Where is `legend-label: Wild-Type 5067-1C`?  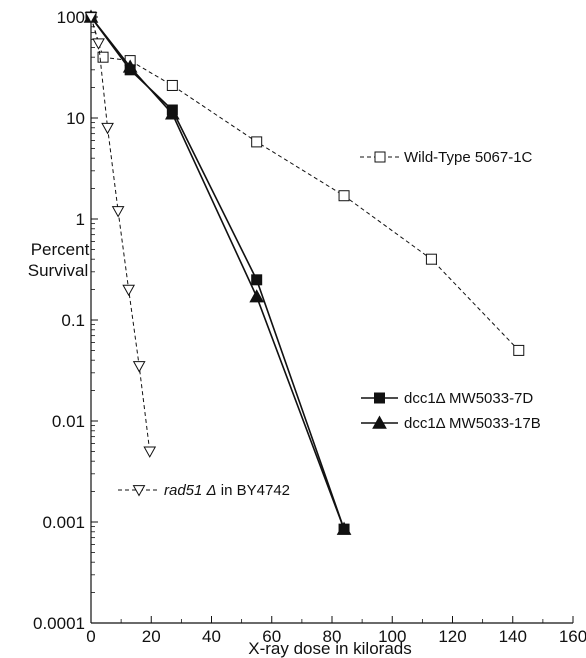
legend-label: Wild-Type 5067-1C is located at coordinates (468, 157).